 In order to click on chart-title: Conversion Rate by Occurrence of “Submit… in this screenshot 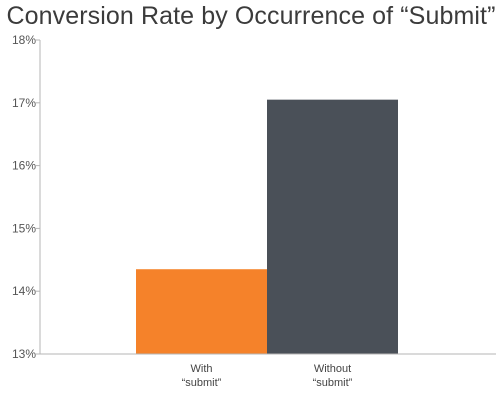, I will do `click(251, 16)`.